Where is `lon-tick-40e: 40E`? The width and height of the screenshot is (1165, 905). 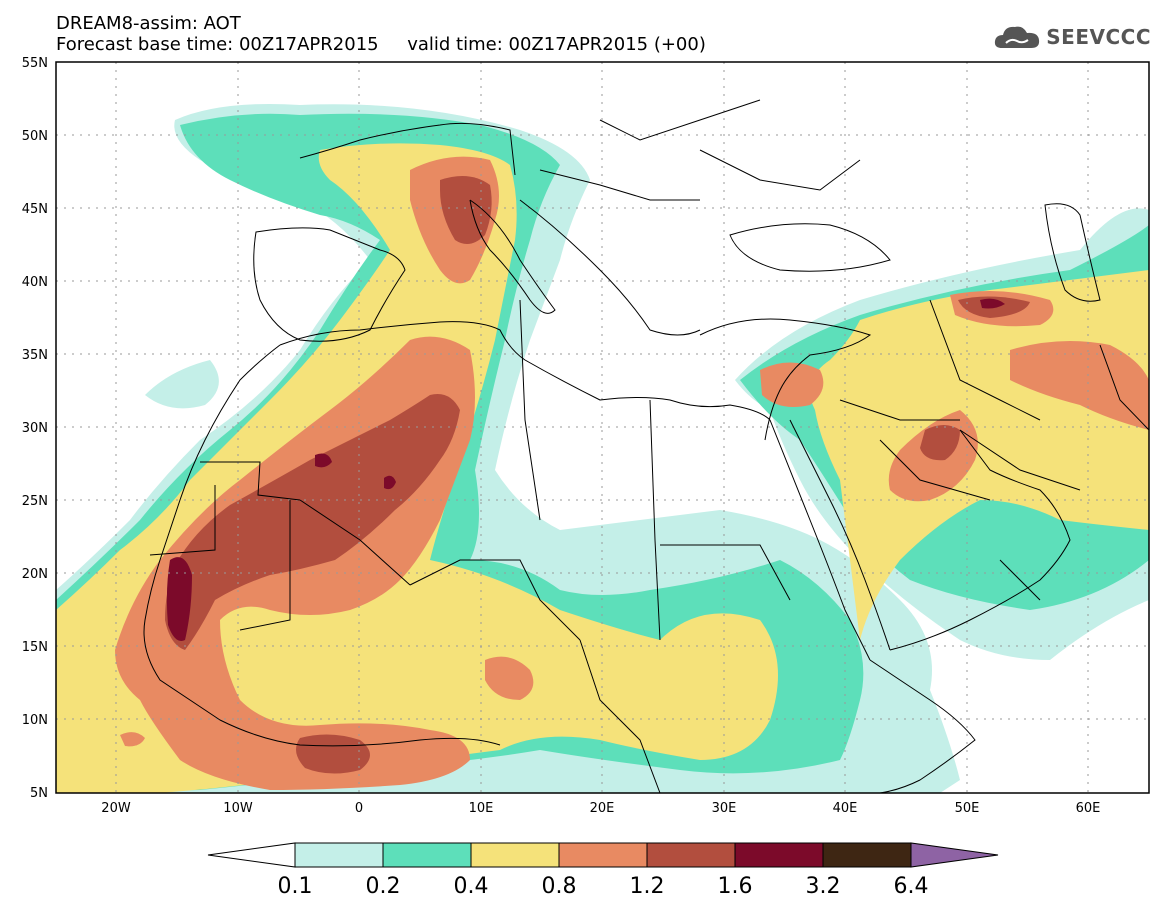
lon-tick-40e: 40E is located at coordinates (845, 808).